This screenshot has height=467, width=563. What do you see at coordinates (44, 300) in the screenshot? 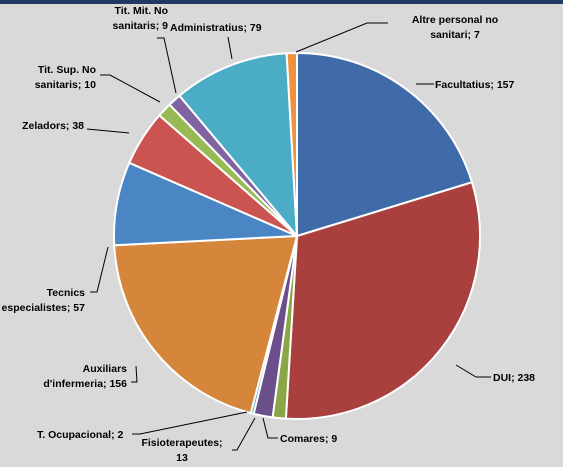
I see `data-label-tecnics-especialistes: Tecnics especialistes; 57` at bounding box center [44, 300].